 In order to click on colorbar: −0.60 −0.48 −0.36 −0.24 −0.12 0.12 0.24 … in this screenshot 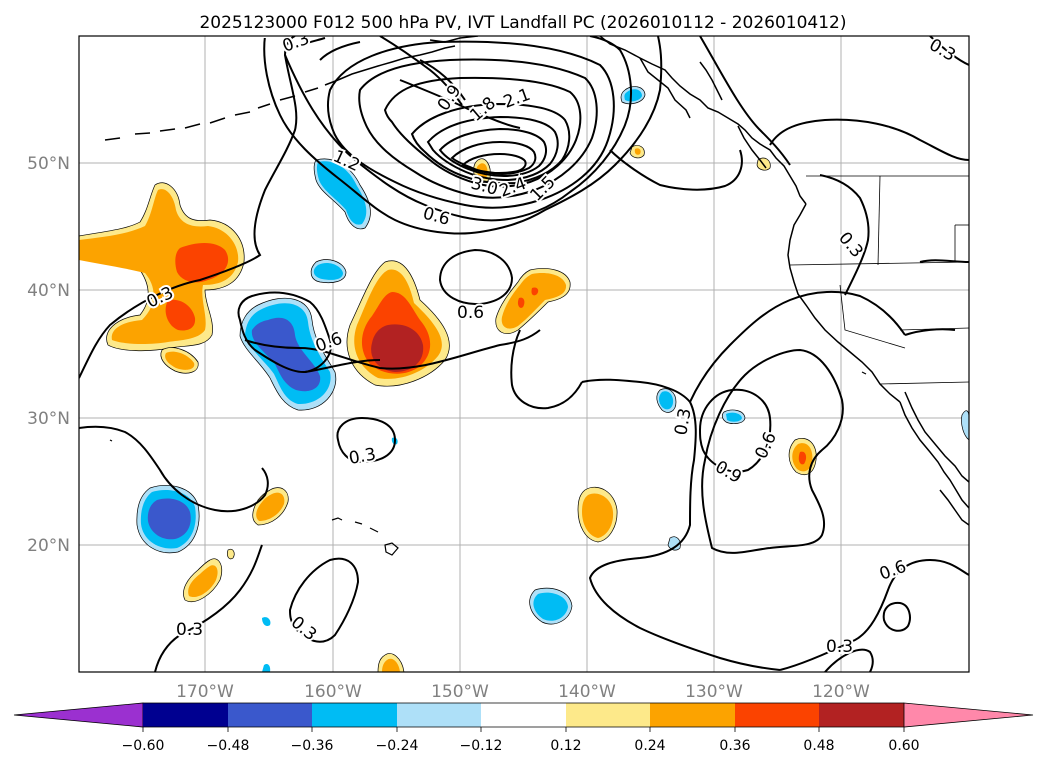, I will do `click(523, 728)`.